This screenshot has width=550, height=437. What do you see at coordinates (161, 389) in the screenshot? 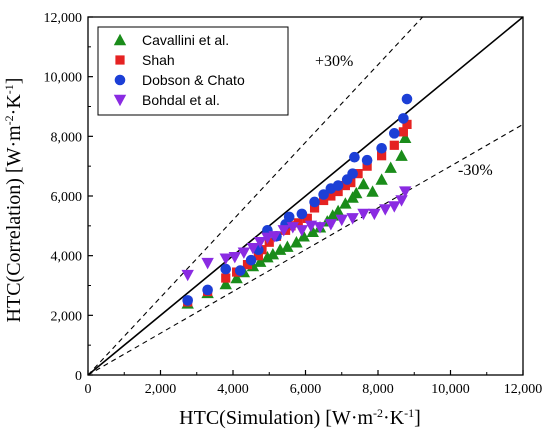
I see `x-tick-label-1: 2,000` at bounding box center [161, 389].